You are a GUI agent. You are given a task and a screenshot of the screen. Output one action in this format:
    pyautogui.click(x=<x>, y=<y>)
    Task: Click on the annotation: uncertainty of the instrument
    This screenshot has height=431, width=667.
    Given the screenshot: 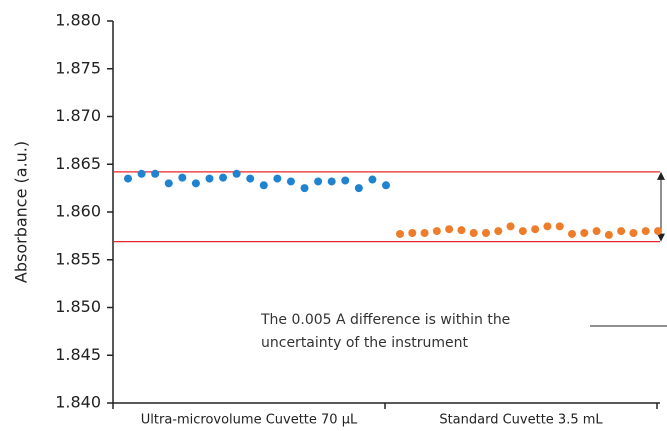 What is the action you would take?
    pyautogui.click(x=365, y=343)
    